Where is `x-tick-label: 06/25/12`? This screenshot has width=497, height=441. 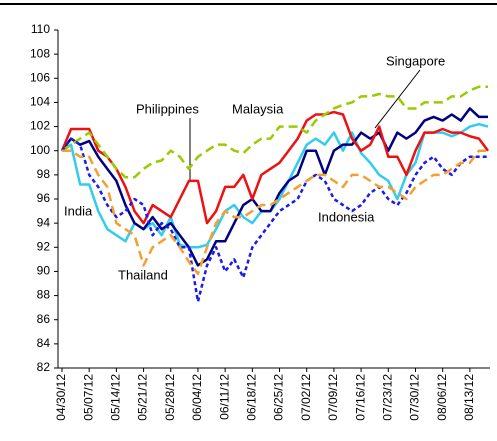 x-tick-label: 06/25/12 is located at coordinates (279, 397).